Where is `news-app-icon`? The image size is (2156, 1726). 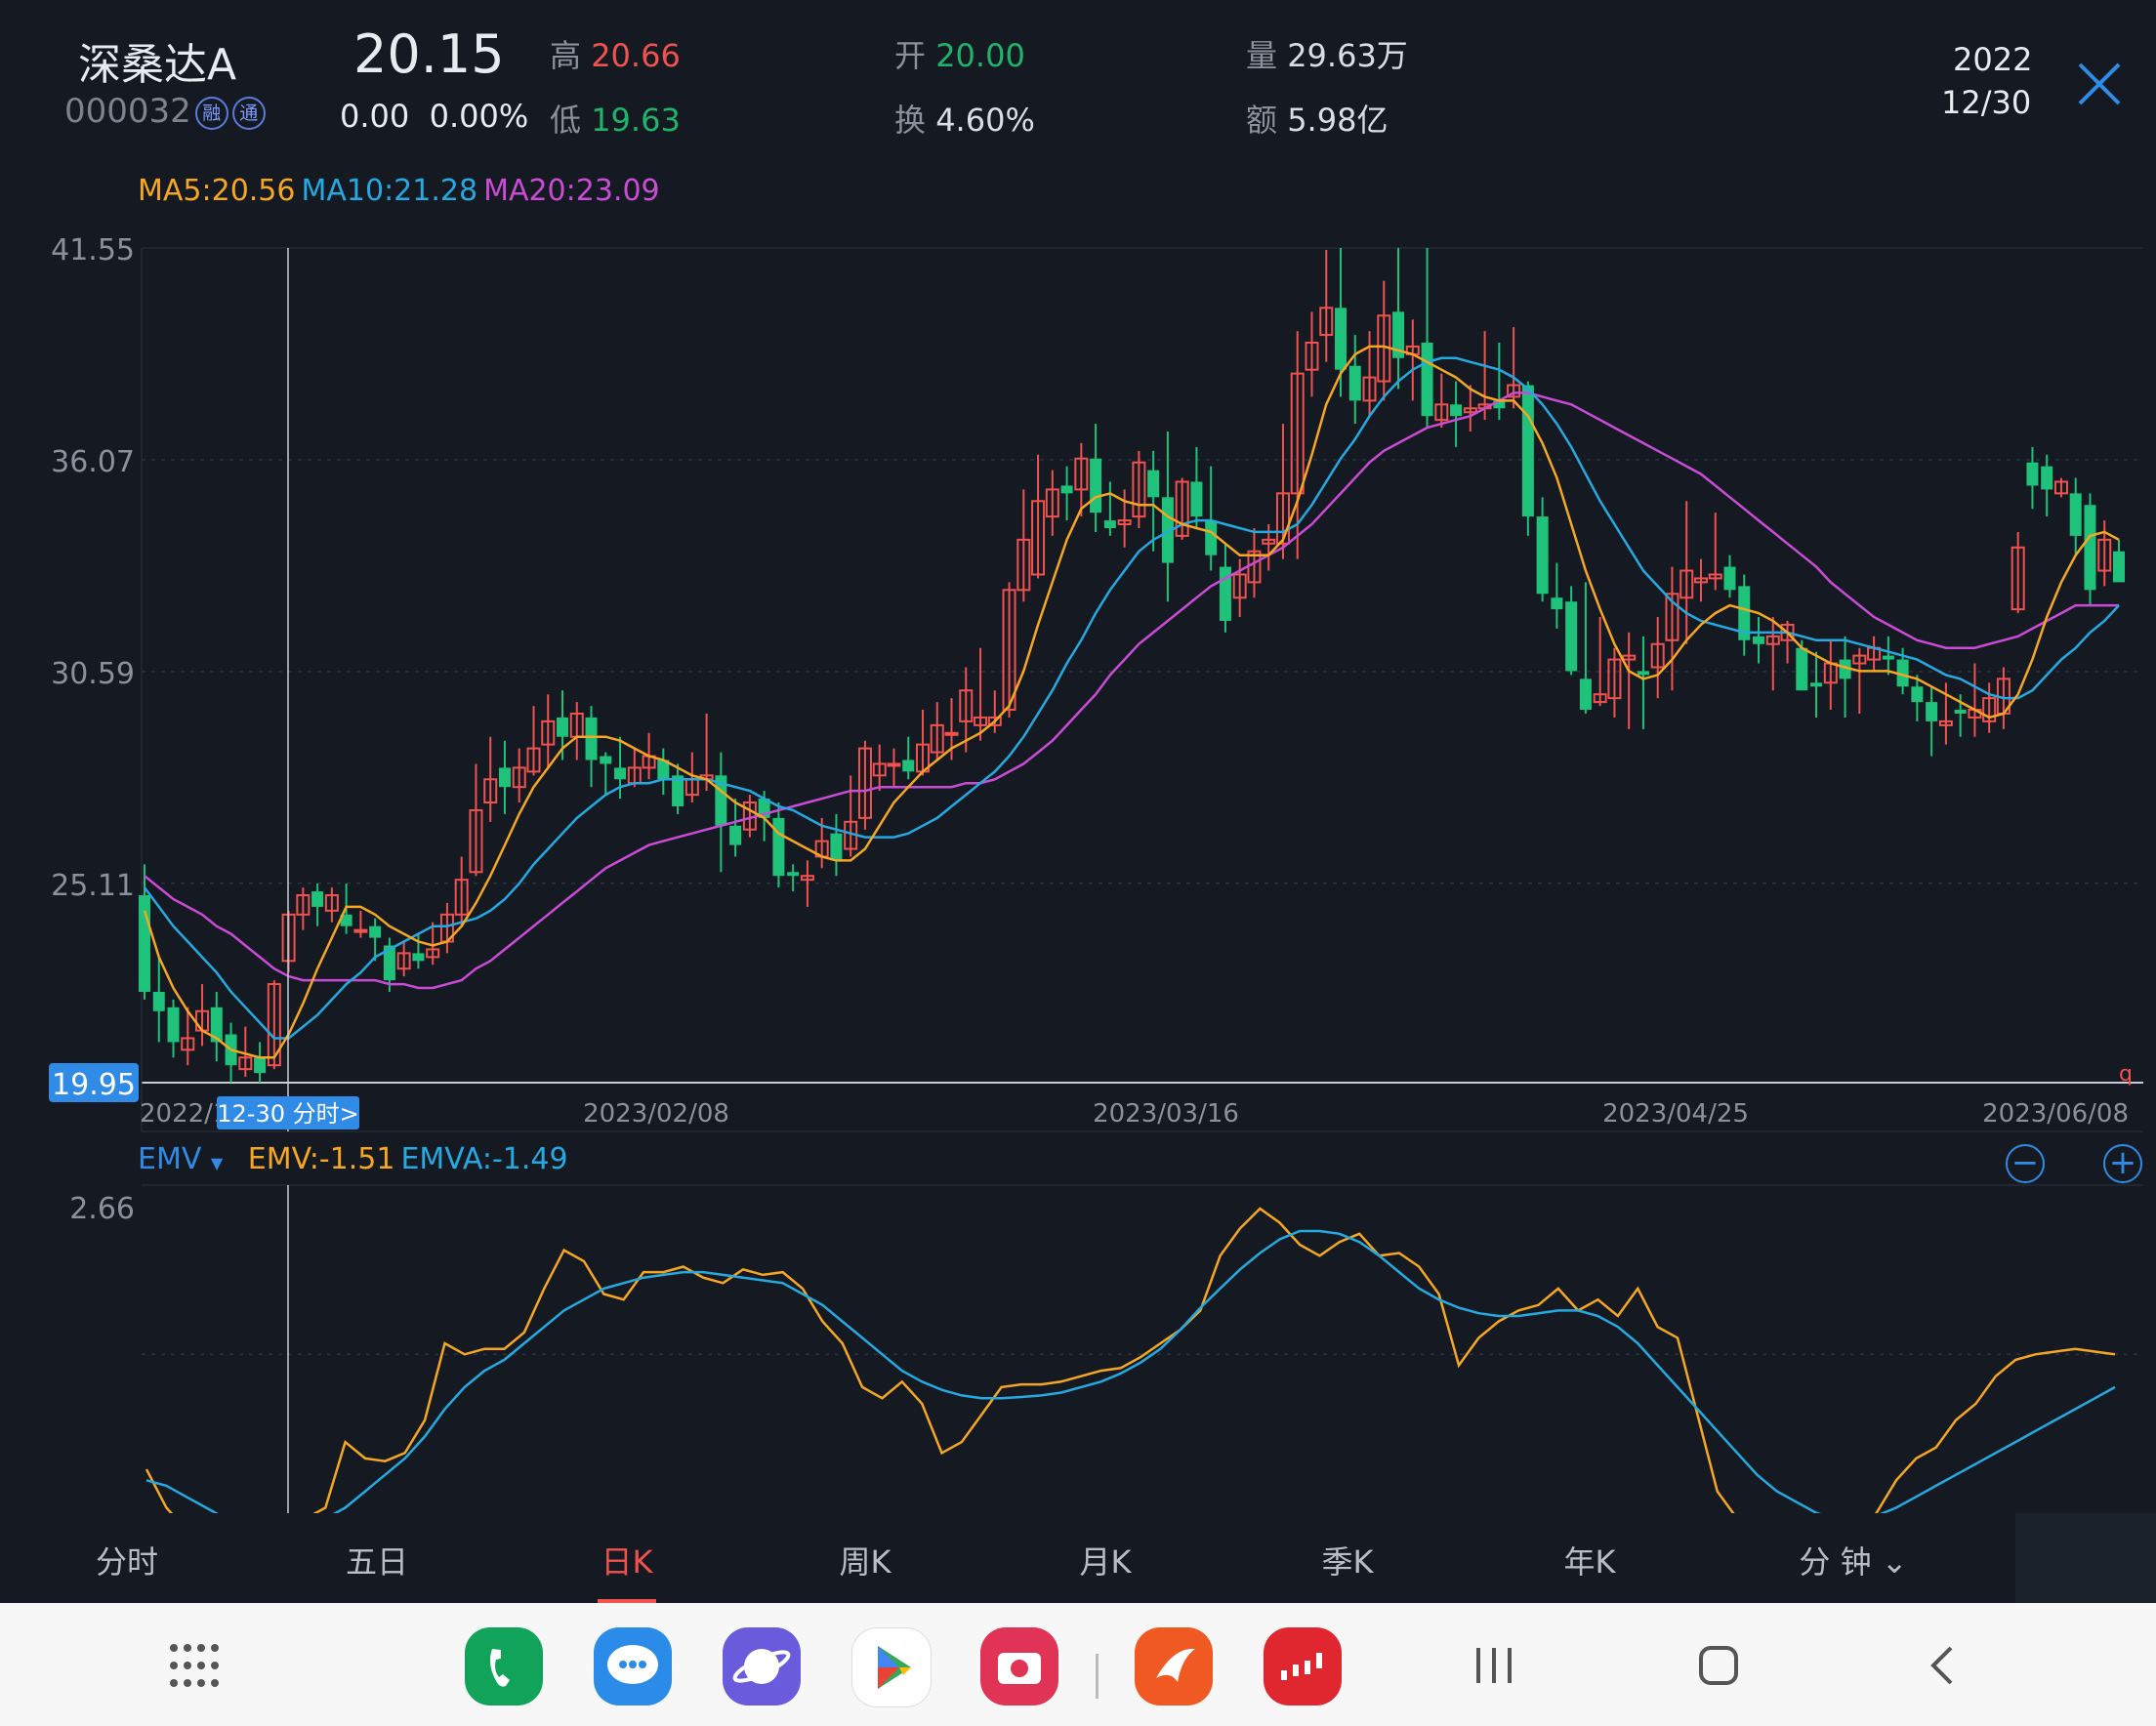
news-app-icon is located at coordinates (1174, 1666).